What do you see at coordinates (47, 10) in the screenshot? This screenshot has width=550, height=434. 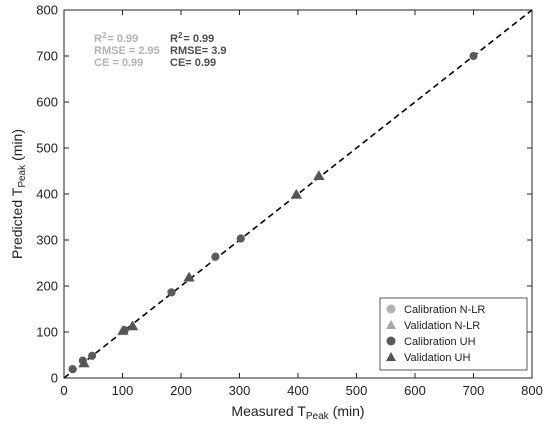 I see `y-tick-label: 800` at bounding box center [47, 10].